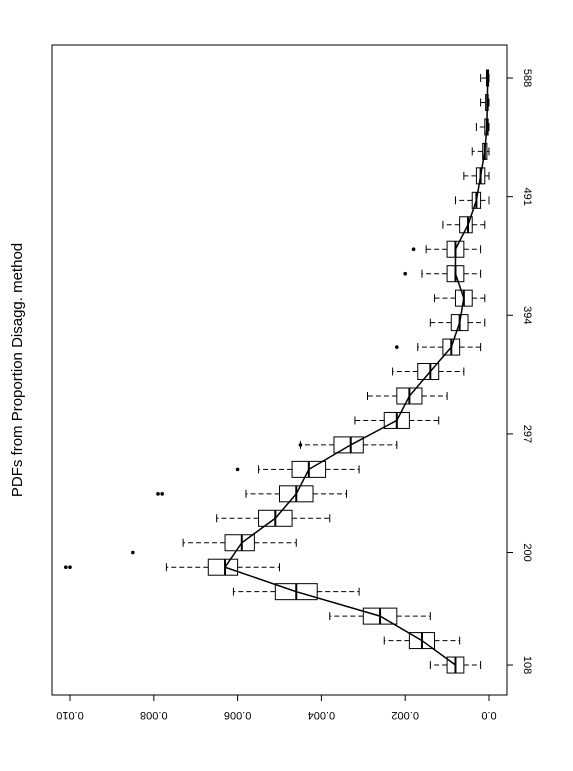 The height and width of the screenshot is (771, 573). I want to click on chart-title: PDFs from Proportion Disagg. method, so click(17, 370).